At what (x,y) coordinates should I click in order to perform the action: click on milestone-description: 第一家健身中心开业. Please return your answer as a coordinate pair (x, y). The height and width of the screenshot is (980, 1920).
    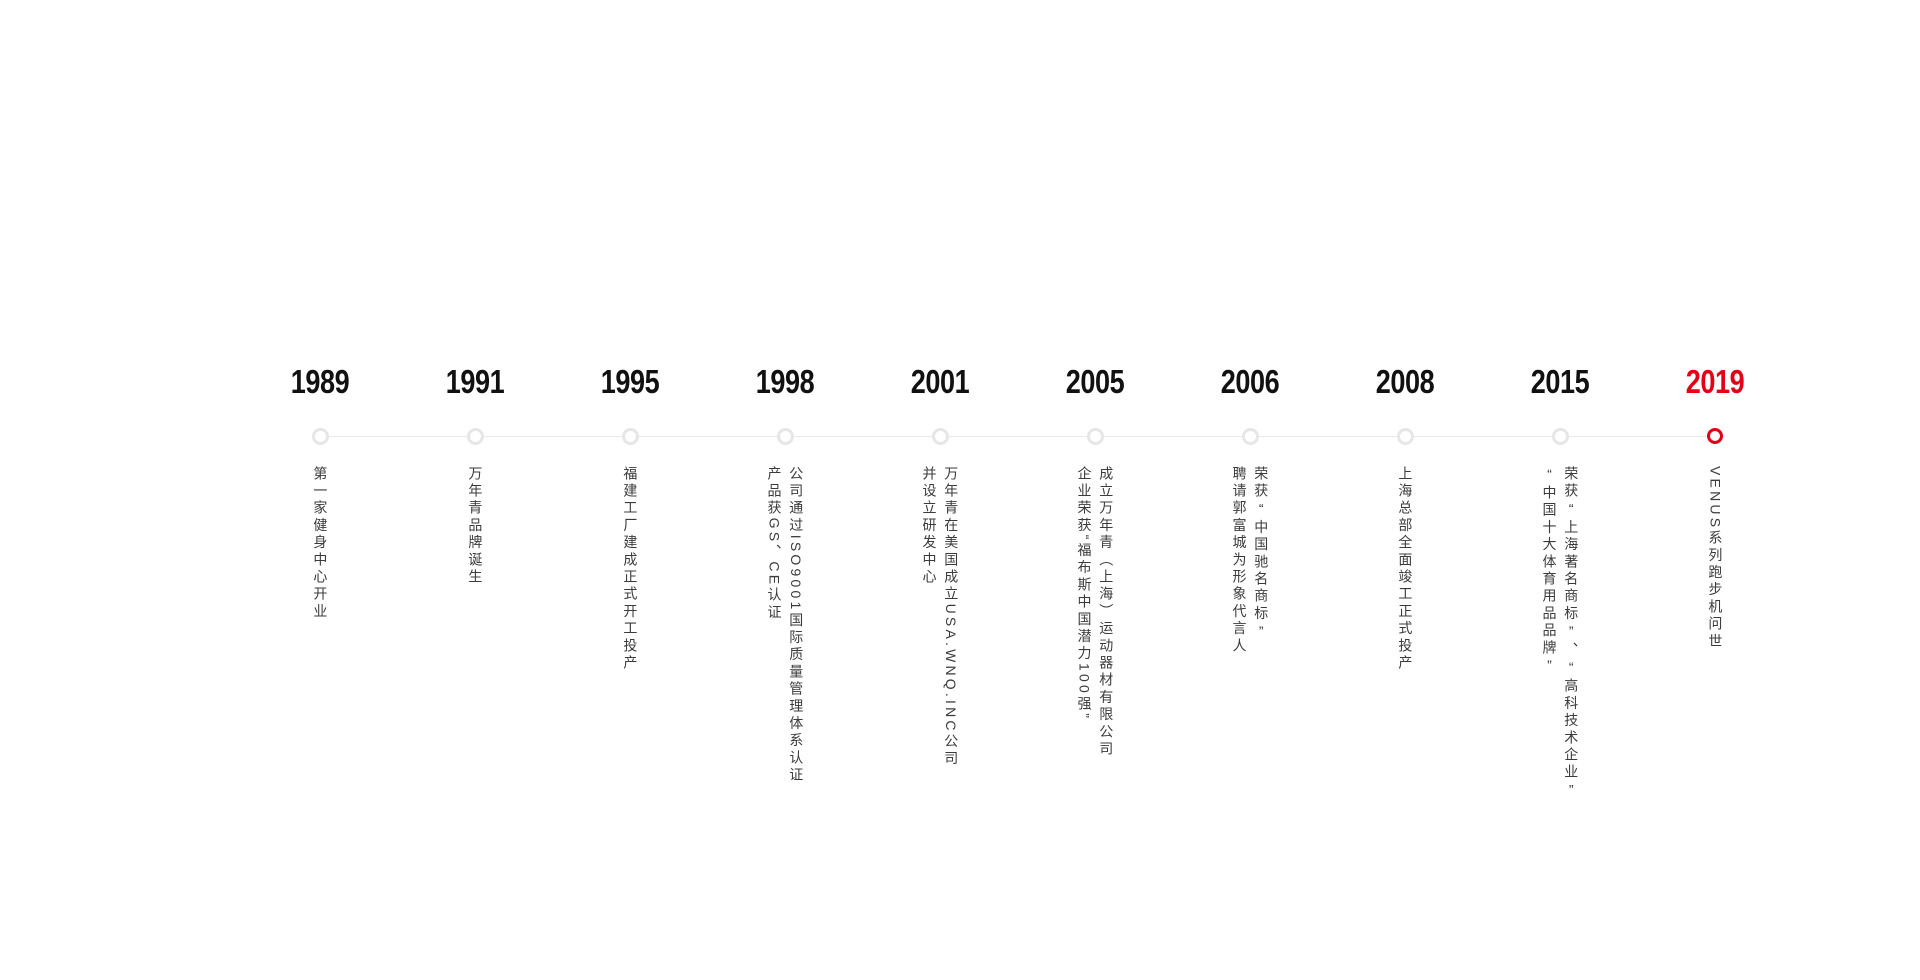
    Looking at the image, I should click on (320, 543).